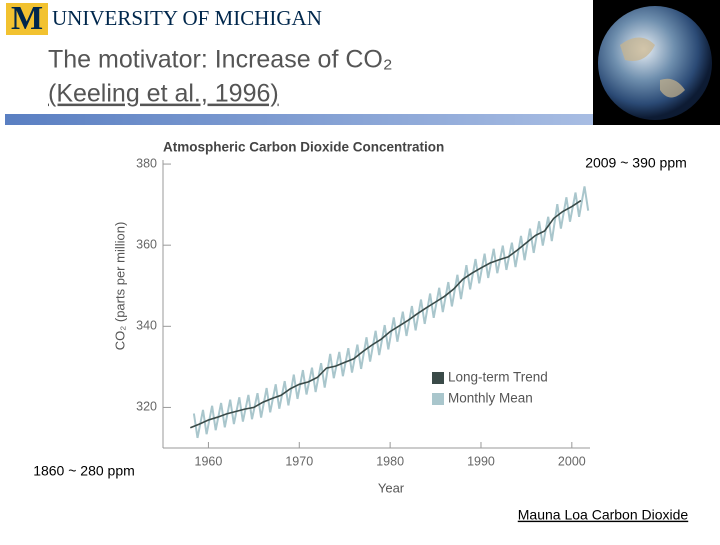 The height and width of the screenshot is (545, 720). What do you see at coordinates (220, 60) in the screenshot?
I see `slide-title: The motivator: Increase of CO₂` at bounding box center [220, 60].